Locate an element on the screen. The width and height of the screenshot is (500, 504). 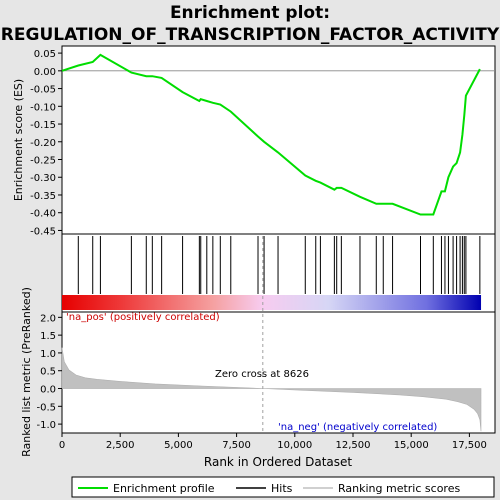
x-tick-label: 17,500 is located at coordinates (469, 445).